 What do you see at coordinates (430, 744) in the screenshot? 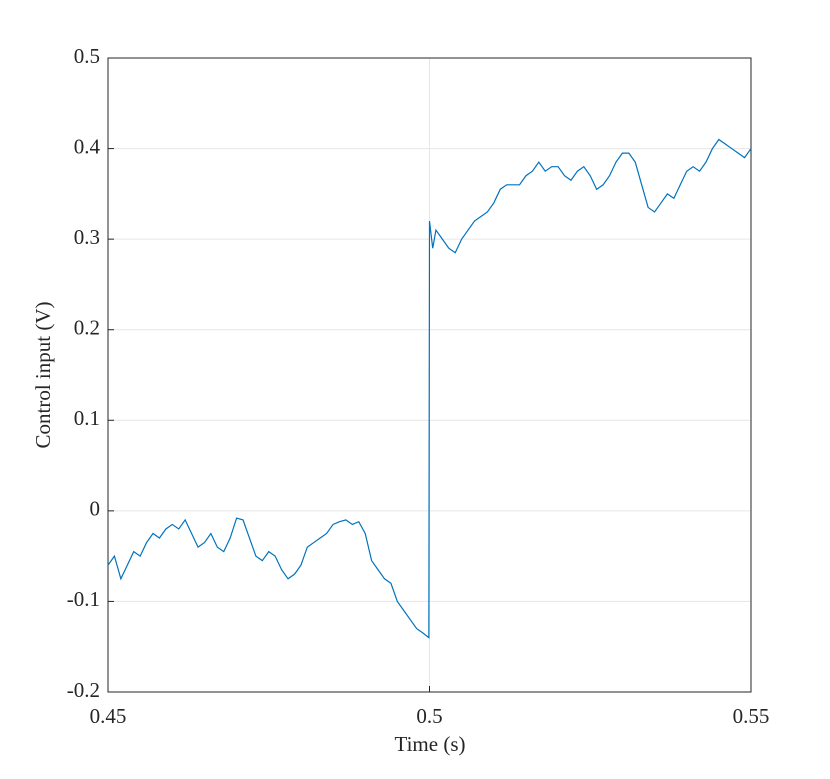
I see `x-axis-label: Time (s)` at bounding box center [430, 744].